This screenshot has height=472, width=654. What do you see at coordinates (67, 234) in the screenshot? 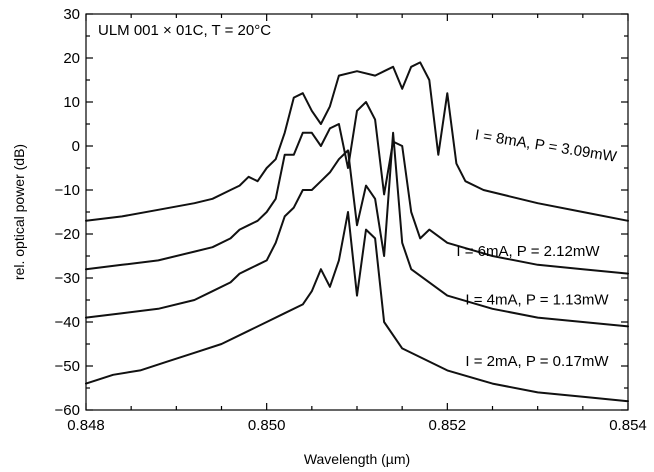
I see `y-tick-label: −20` at bounding box center [67, 234].